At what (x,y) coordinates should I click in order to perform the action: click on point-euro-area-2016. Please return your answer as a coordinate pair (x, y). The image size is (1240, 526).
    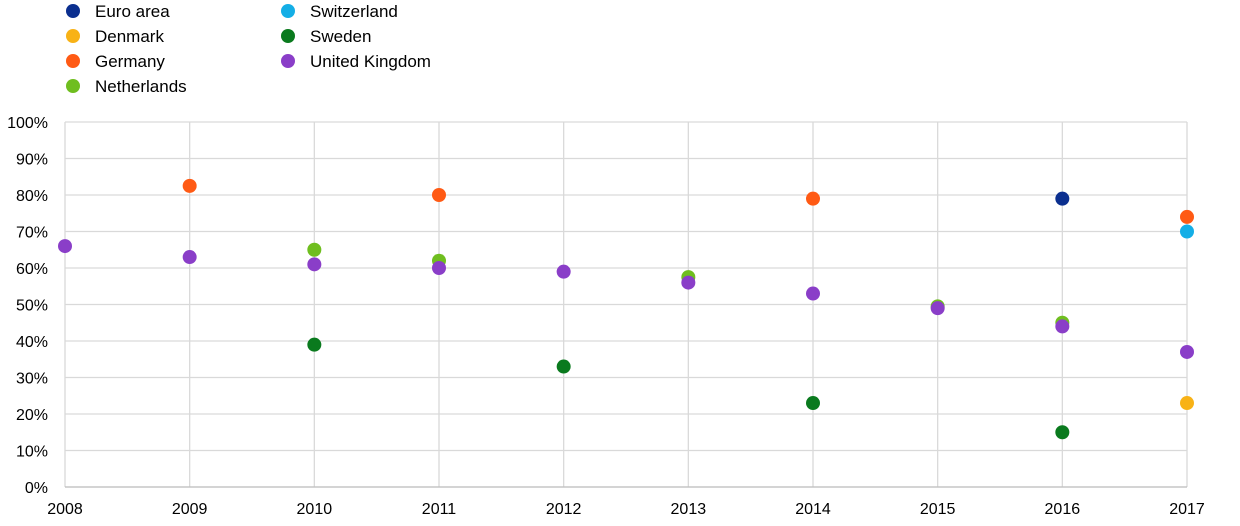
    Looking at the image, I should click on (1062, 198).